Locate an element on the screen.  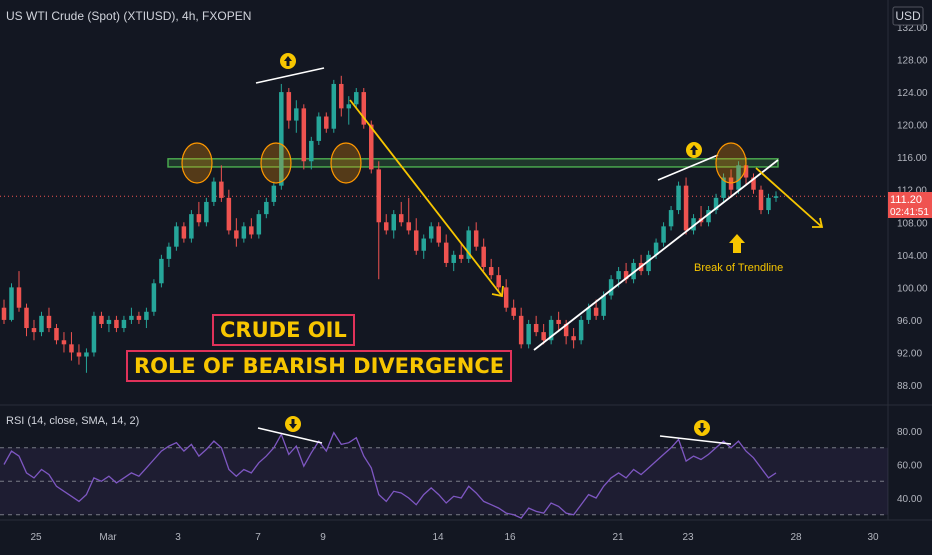
rsi-axis: 80.00 60.00 40.00 is located at coordinates (909, 466).